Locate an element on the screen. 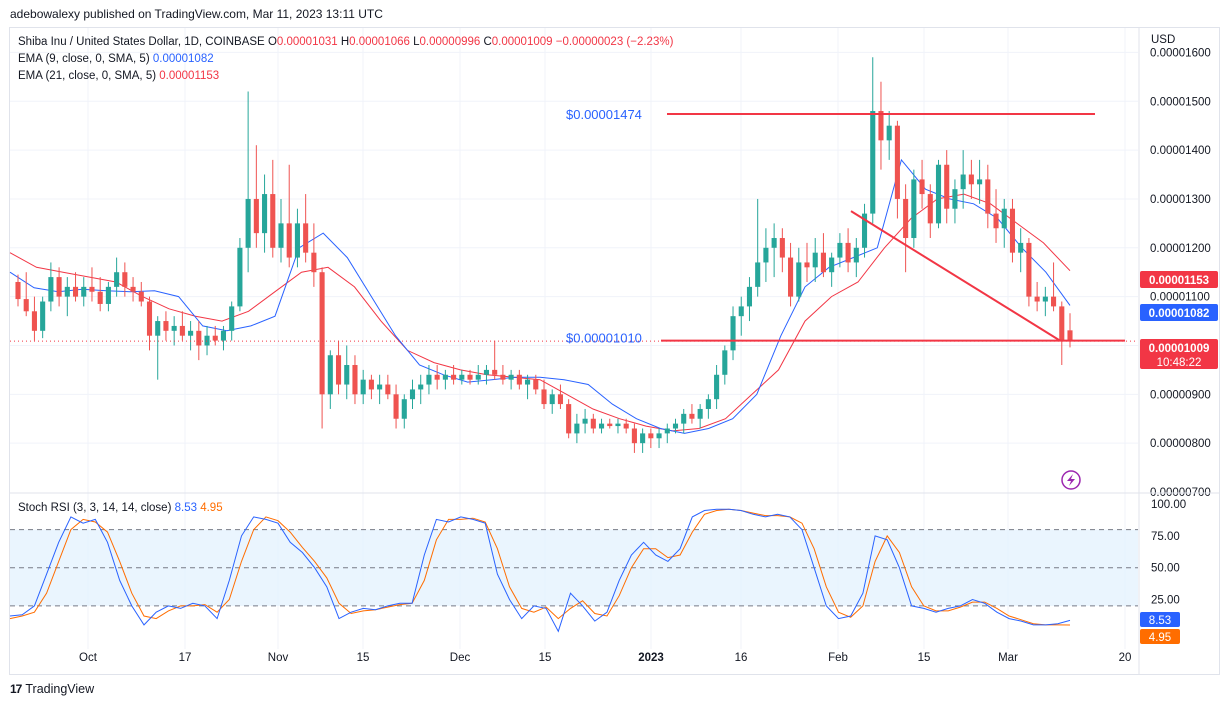  price-tick-label: 0.00001200 is located at coordinates (1180, 249).